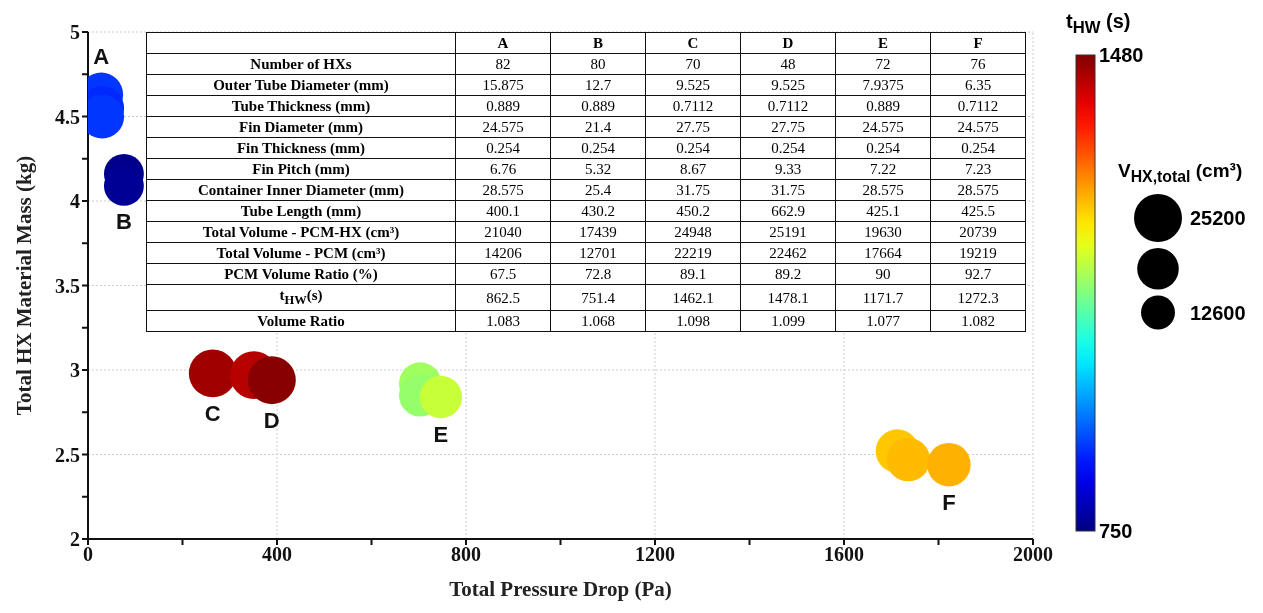 Image resolution: width=1263 pixels, height=613 pixels. I want to click on text: 1.098, so click(693, 321).